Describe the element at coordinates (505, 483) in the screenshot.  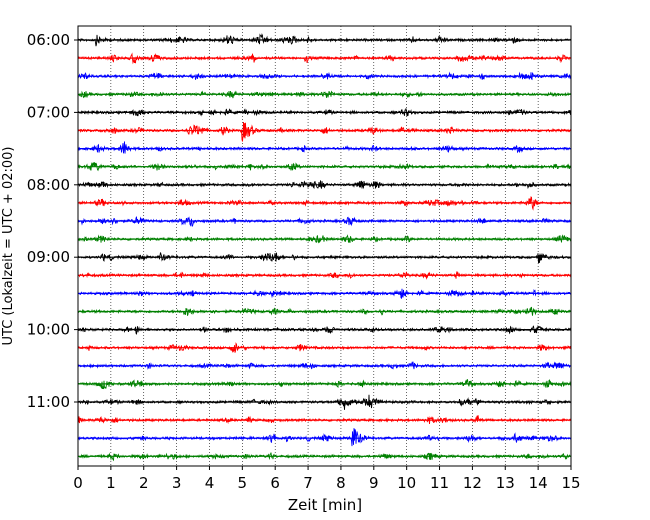
I see `x-tick-label: 13` at that location.